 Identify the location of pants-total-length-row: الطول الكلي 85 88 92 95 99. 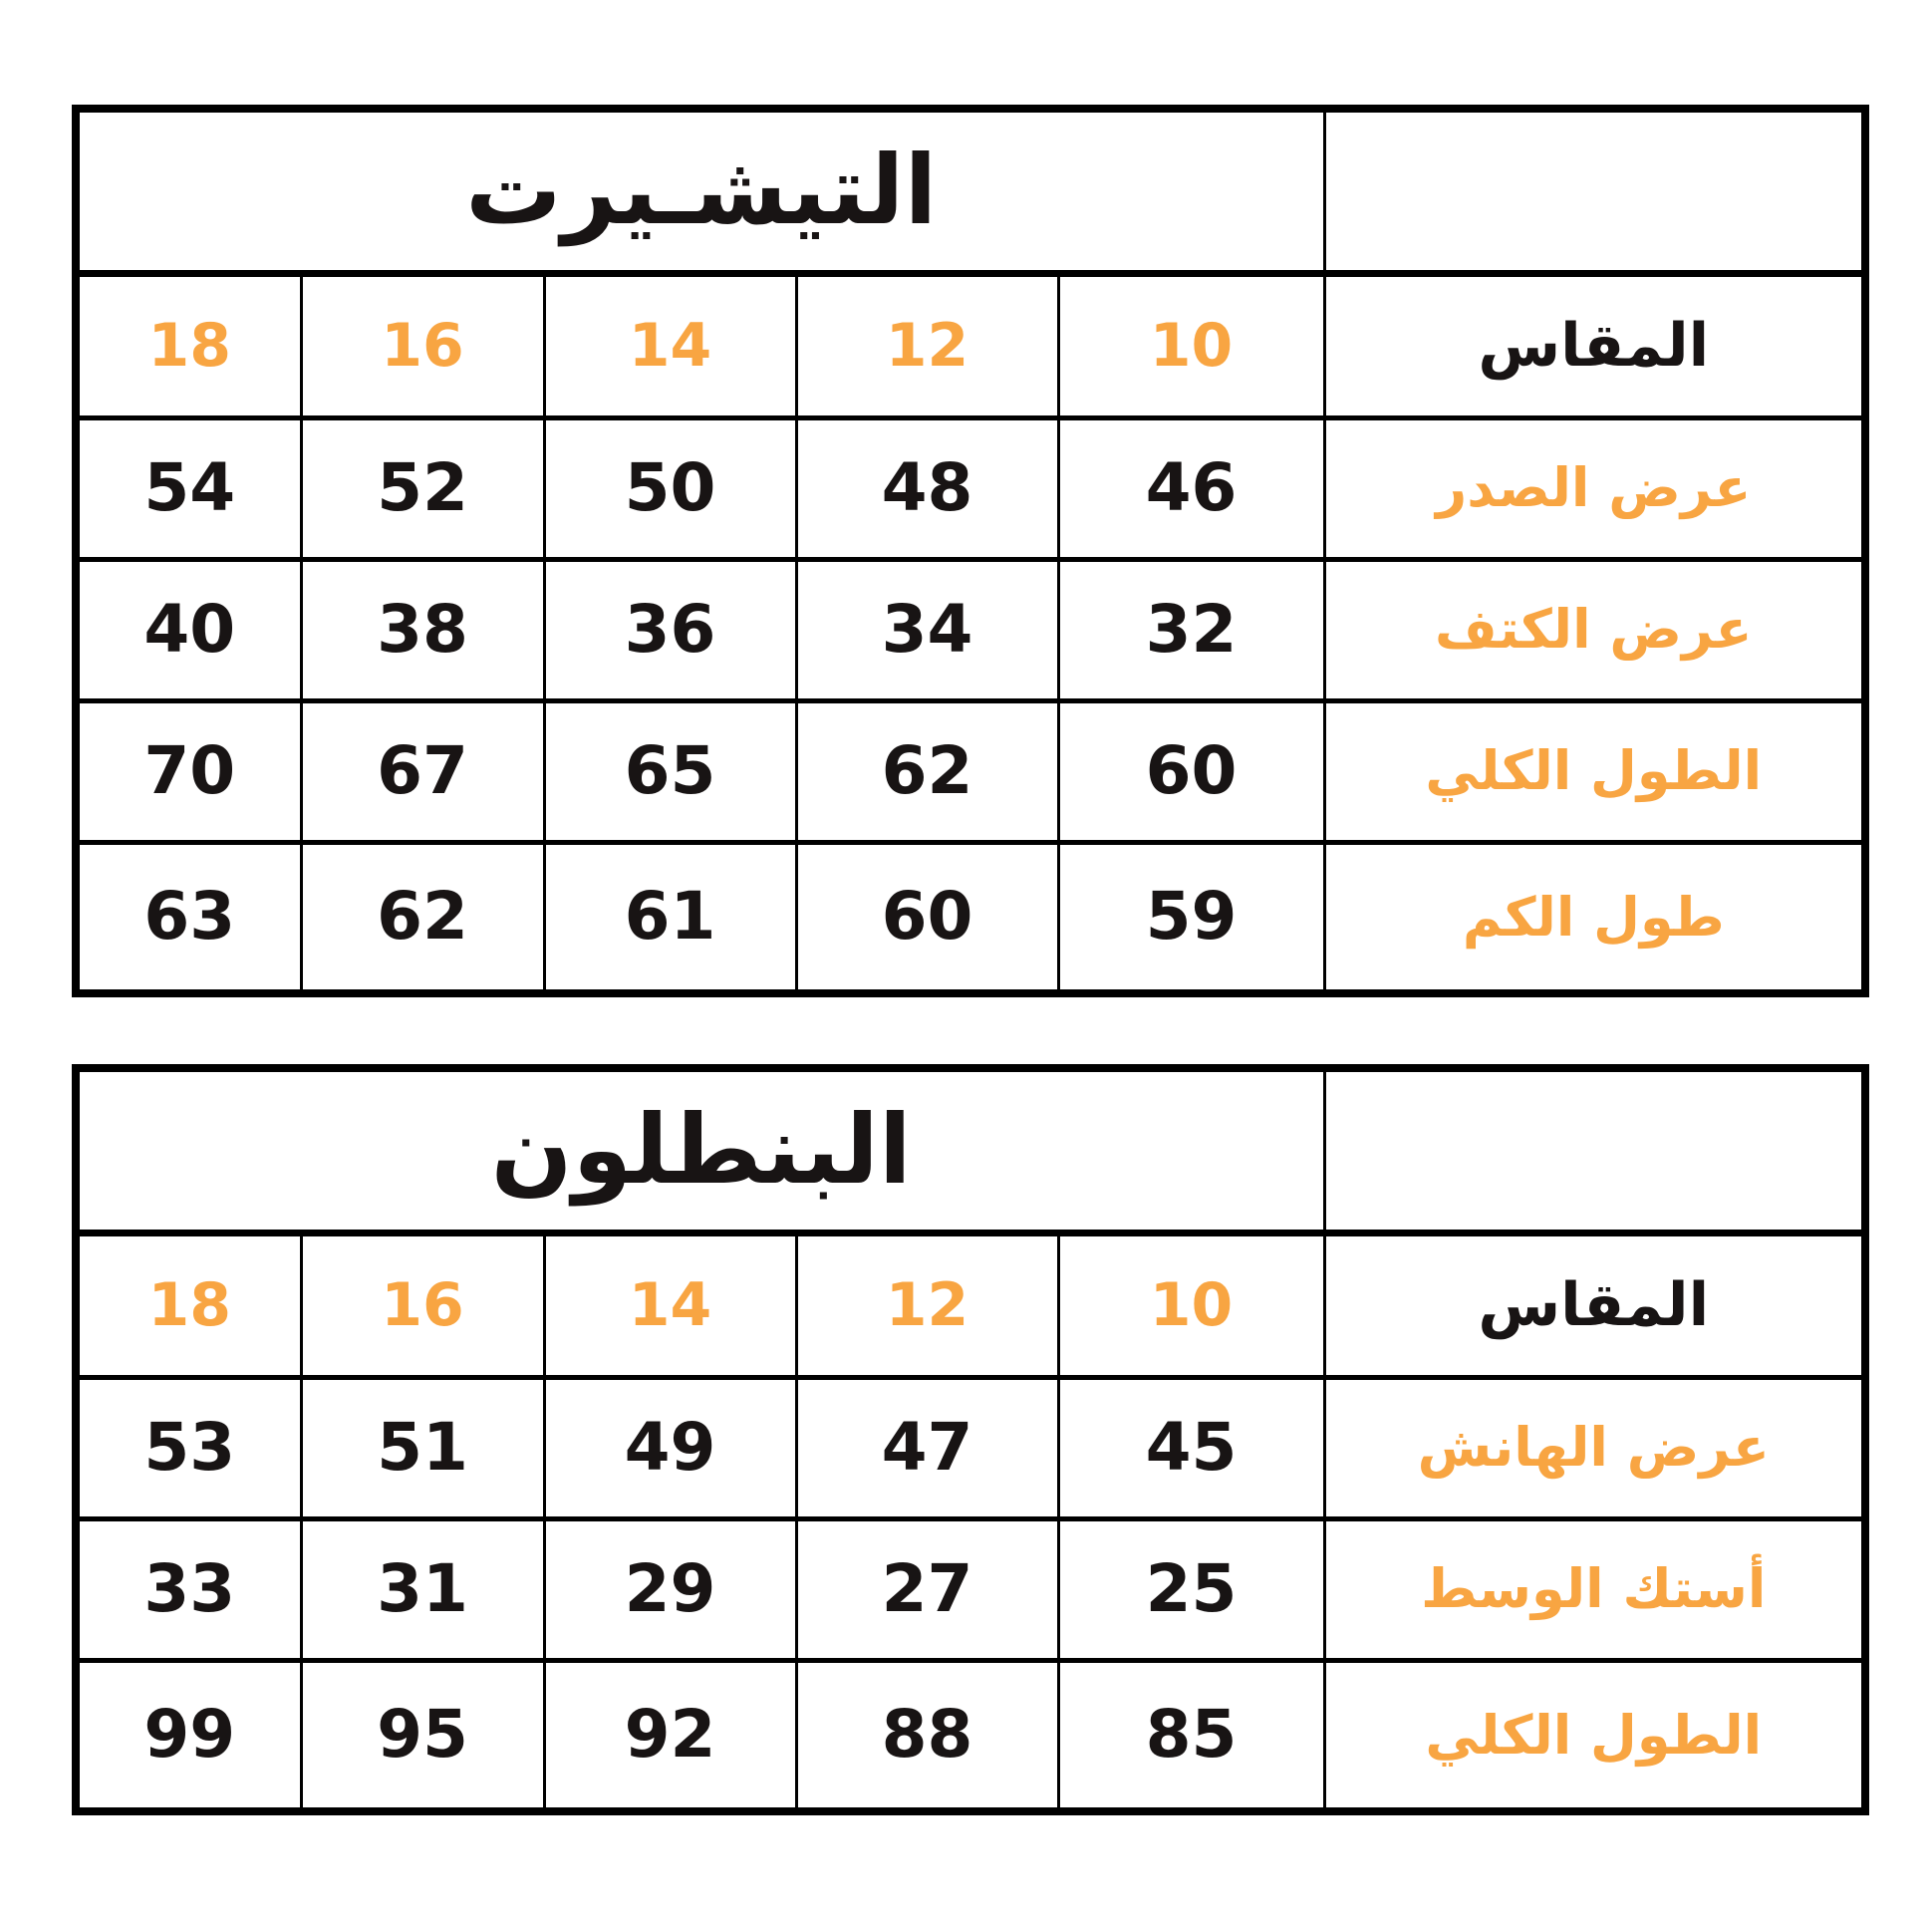
(970, 1735).